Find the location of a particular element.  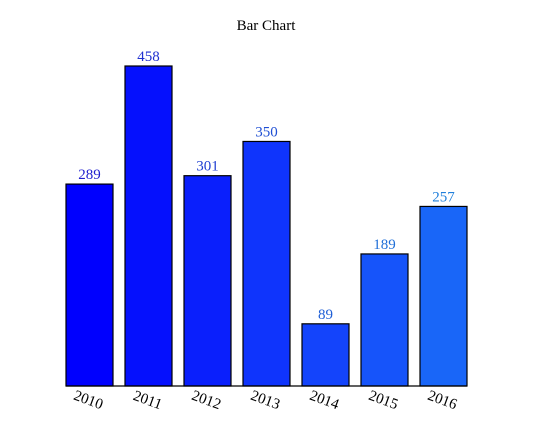

data-label-2015: 189 is located at coordinates (384, 245).